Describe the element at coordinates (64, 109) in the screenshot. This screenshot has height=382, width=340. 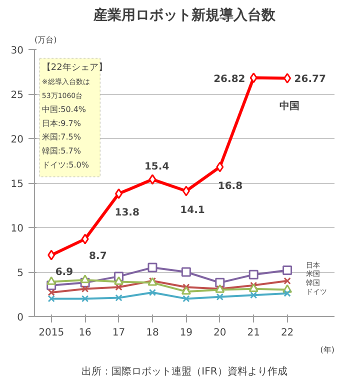
I see `annotation: 中国:50.4%` at that location.